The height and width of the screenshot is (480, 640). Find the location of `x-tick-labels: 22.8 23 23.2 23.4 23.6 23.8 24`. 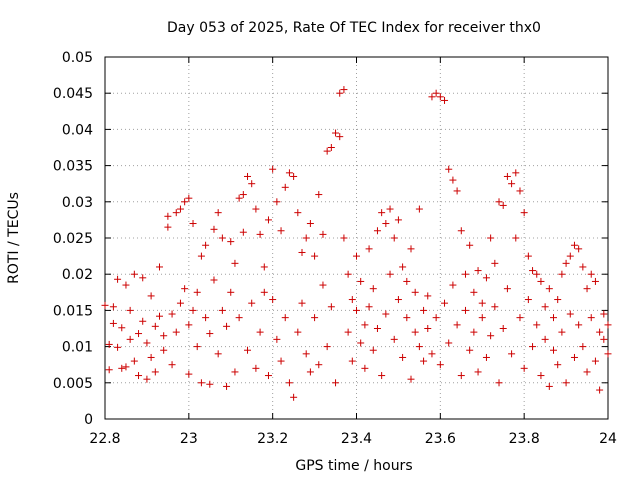

x-tick-labels: 22.8 23 23.2 23.4 23.6 23.8 24 is located at coordinates (353, 439).